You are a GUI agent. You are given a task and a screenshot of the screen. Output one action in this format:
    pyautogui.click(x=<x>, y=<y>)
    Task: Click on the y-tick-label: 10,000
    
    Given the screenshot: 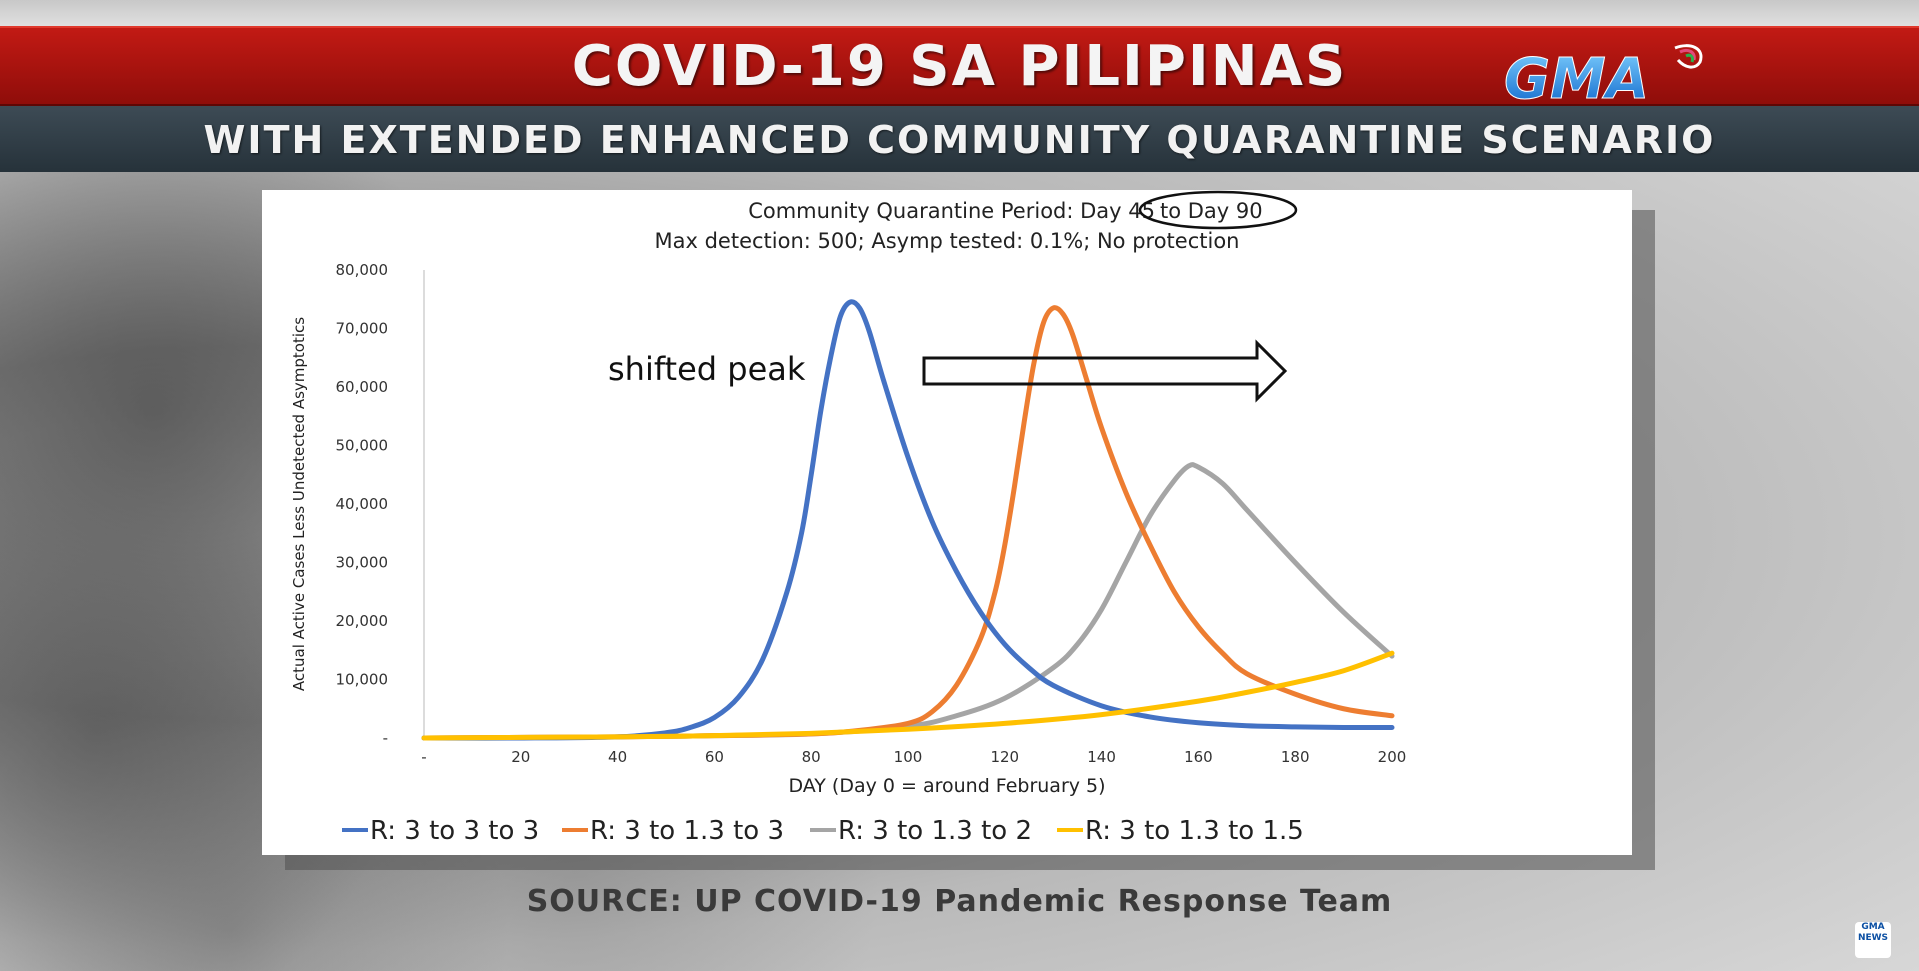 What is the action you would take?
    pyautogui.click(x=362, y=680)
    